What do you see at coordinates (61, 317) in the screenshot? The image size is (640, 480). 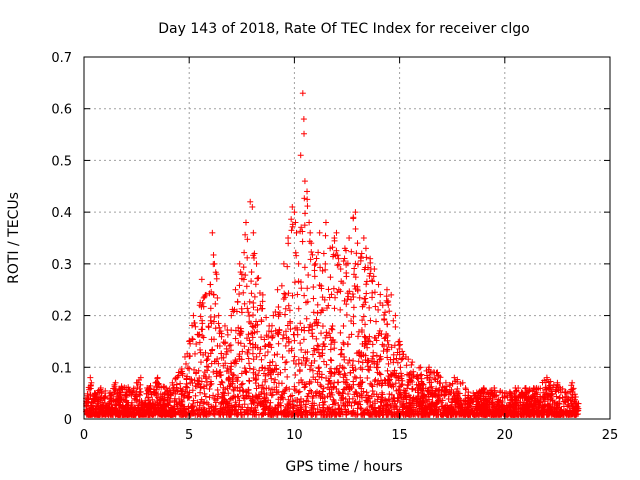 I see `y-tick-label: 0.2` at bounding box center [61, 317].